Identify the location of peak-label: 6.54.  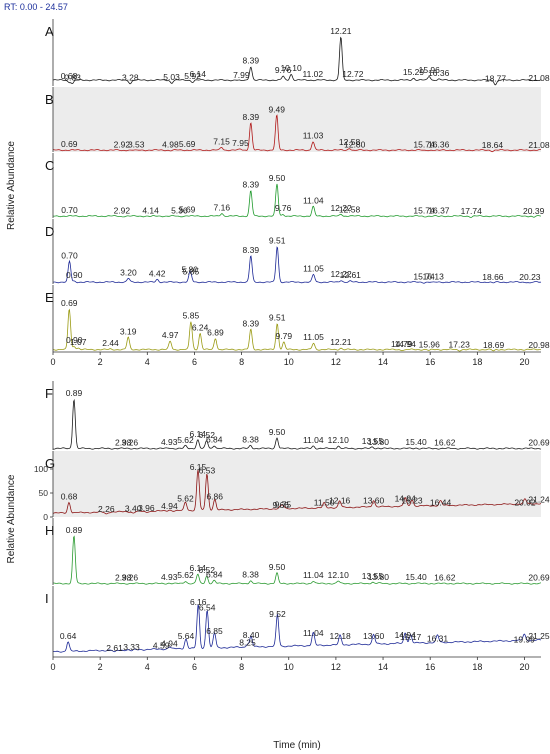
(207, 608).